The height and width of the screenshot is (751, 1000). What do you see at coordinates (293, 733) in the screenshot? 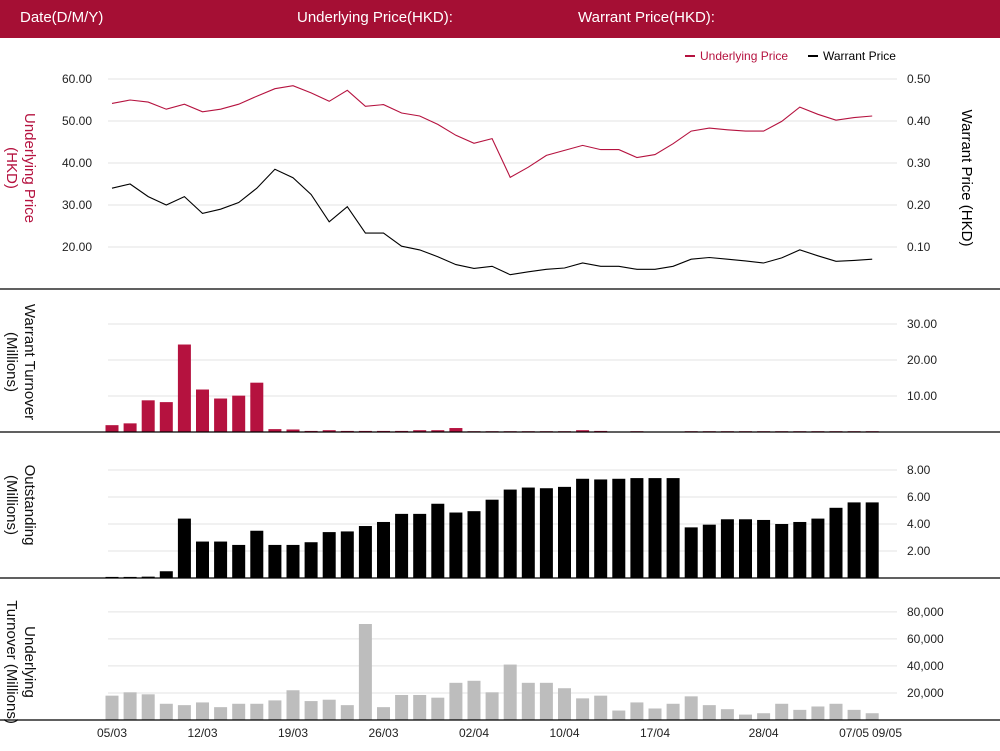
I see `x-tick-label: 19/03` at bounding box center [293, 733].